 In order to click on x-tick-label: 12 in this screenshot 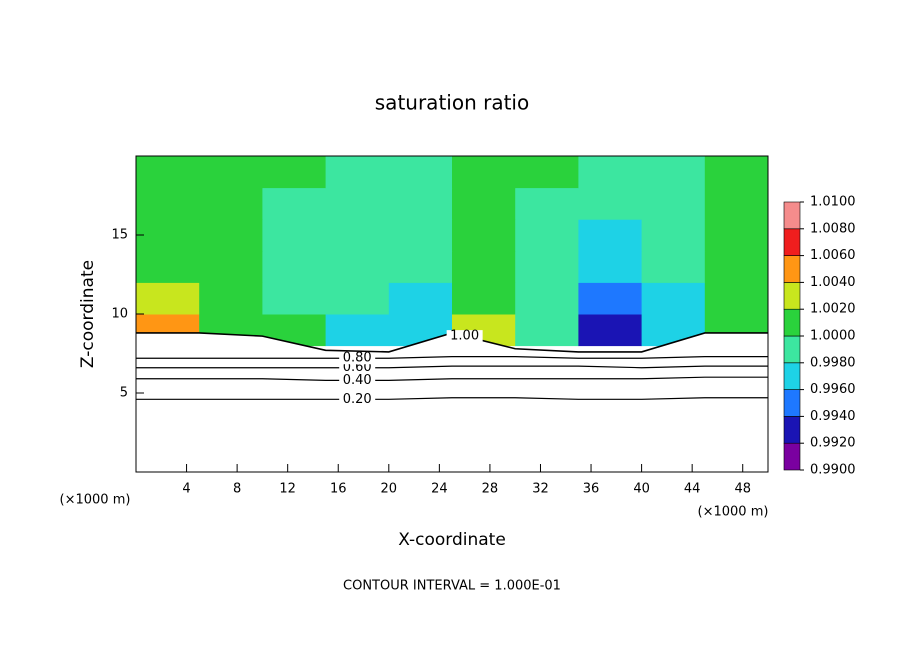, I will do `click(287, 489)`.